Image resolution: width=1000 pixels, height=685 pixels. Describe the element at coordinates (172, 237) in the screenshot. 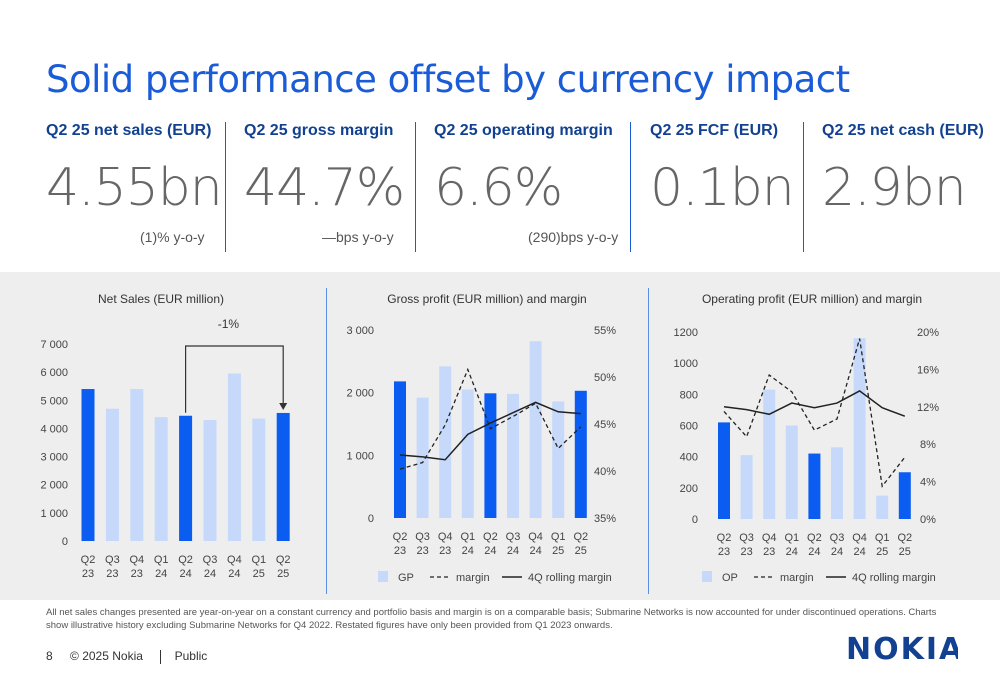

I see `kpi-delta: (1)% y-o-y` at that location.